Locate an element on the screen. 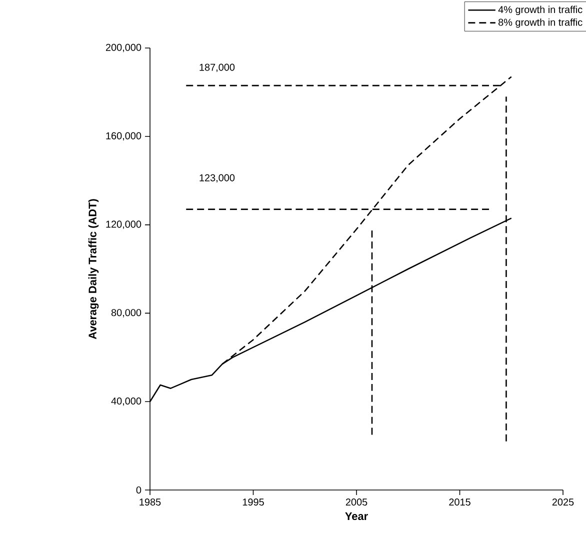 Image resolution: width=586 pixels, height=554 pixels. x-tick-label: 2005 is located at coordinates (357, 502).